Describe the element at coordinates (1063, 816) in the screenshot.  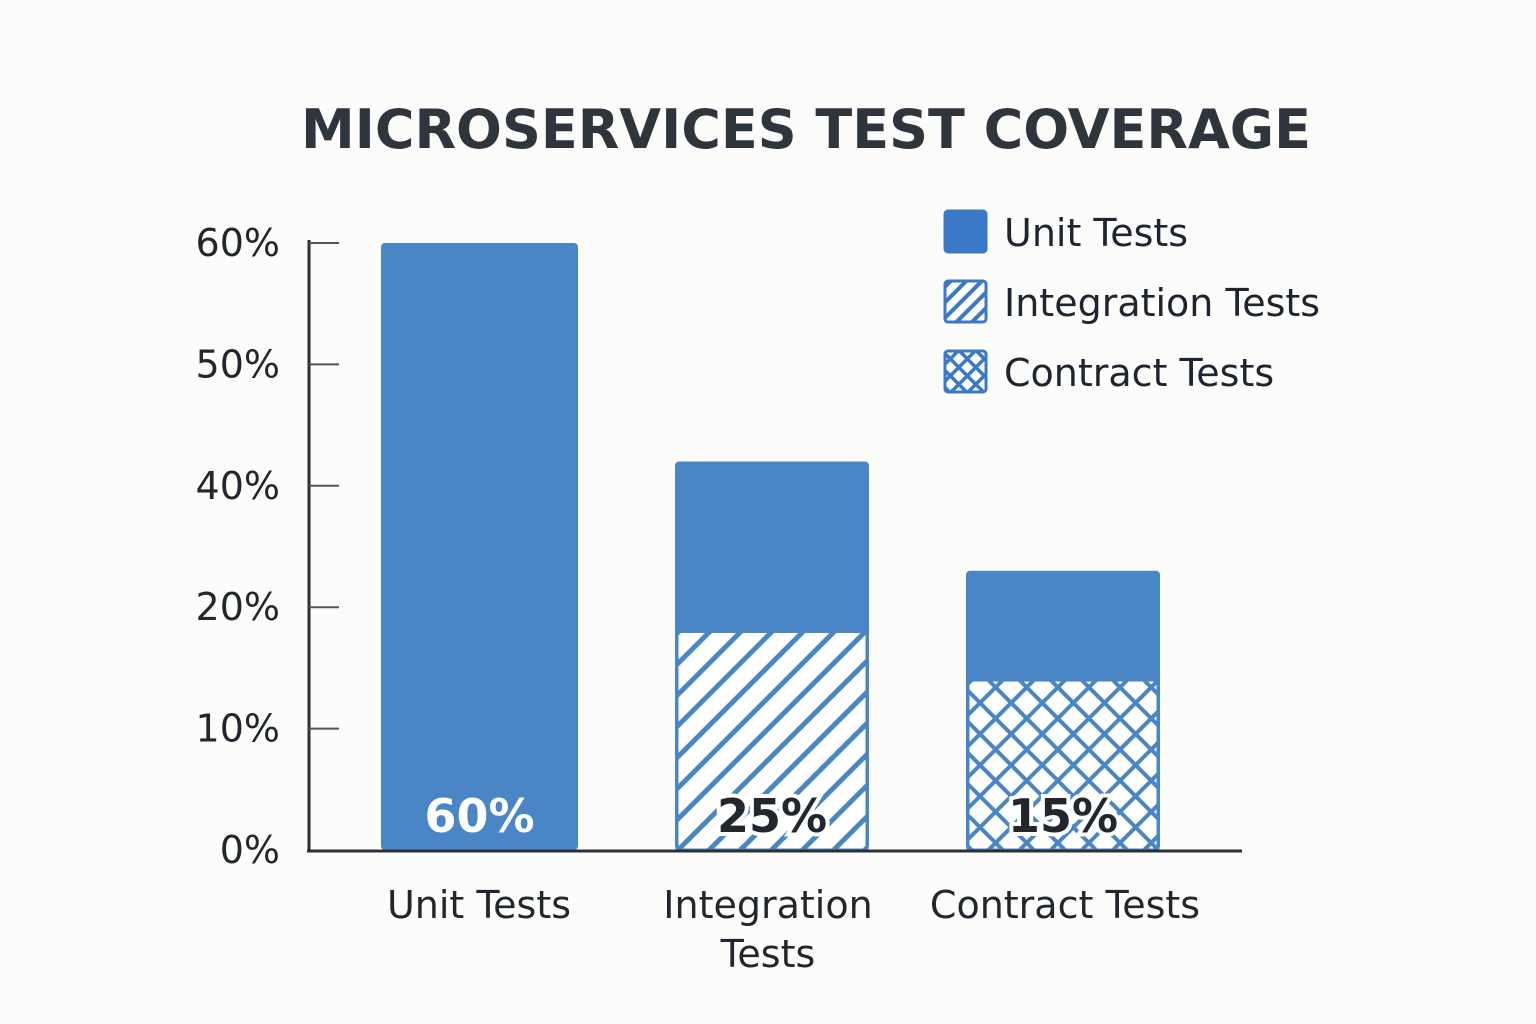
I see `data-label: 15%` at that location.